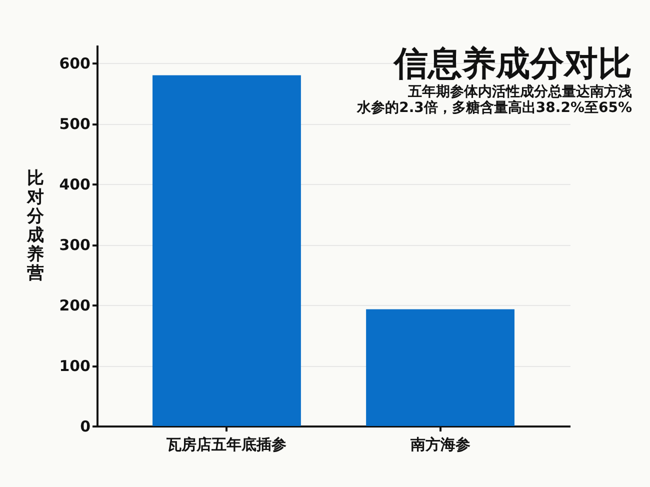  What do you see at coordinates (74, 305) in the screenshot?
I see `y-tick-label: 200` at bounding box center [74, 305].